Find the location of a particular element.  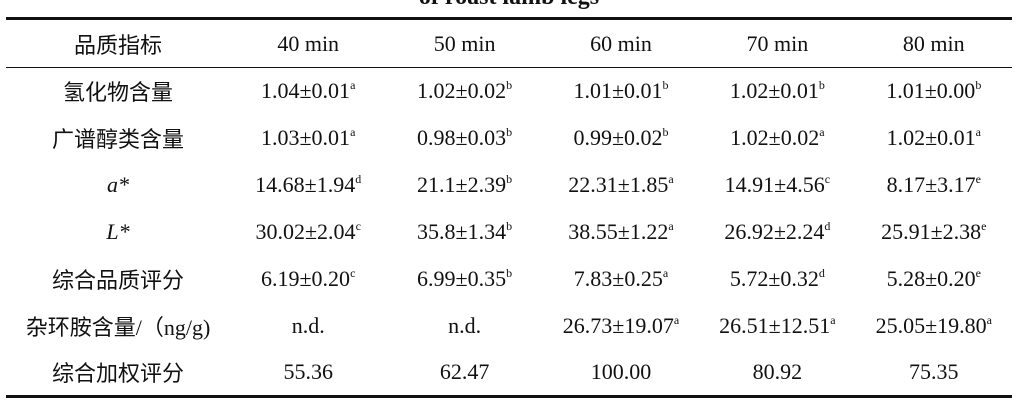

table-cell: 1.02±0.02a is located at coordinates (777, 138).